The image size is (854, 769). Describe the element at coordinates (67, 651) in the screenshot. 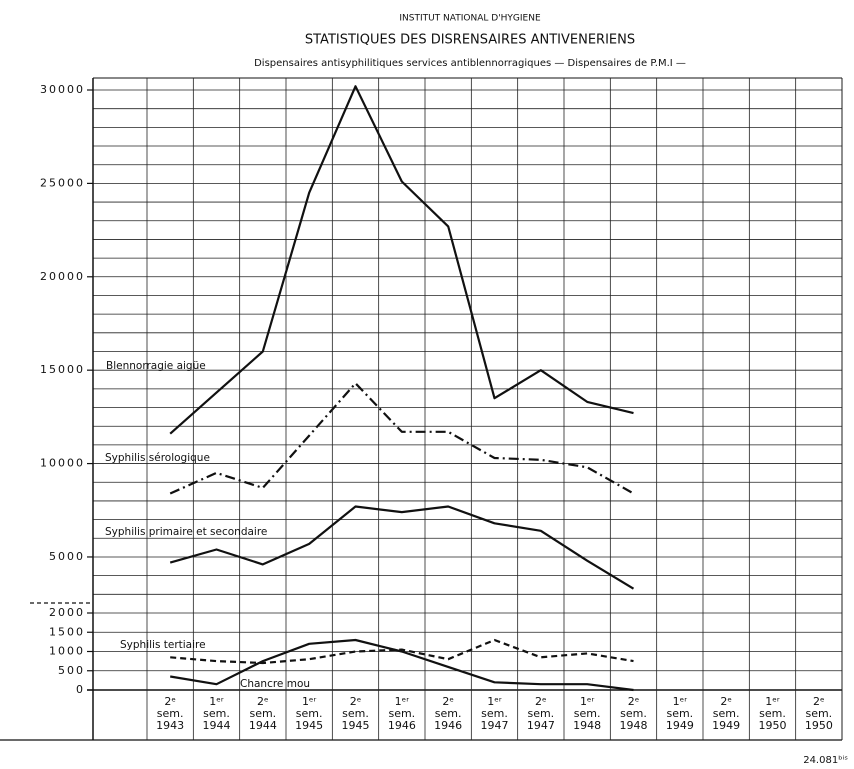

I see `y-tick-label: 1000` at that location.